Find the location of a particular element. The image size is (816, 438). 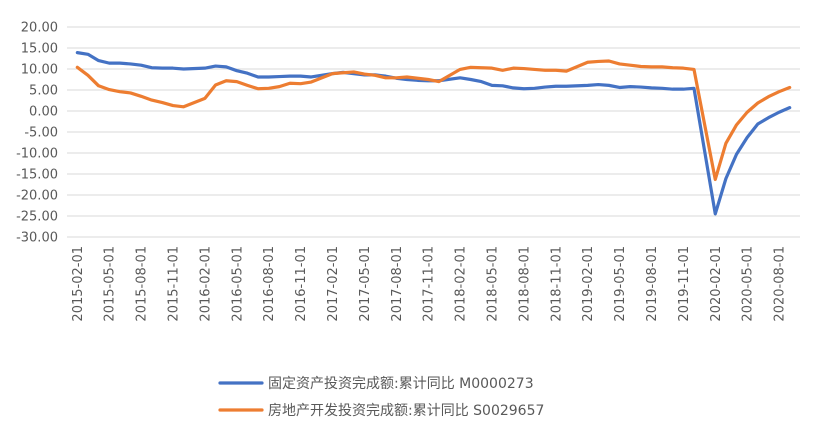

x-tick-label: 2016-11-01 is located at coordinates (301, 284).